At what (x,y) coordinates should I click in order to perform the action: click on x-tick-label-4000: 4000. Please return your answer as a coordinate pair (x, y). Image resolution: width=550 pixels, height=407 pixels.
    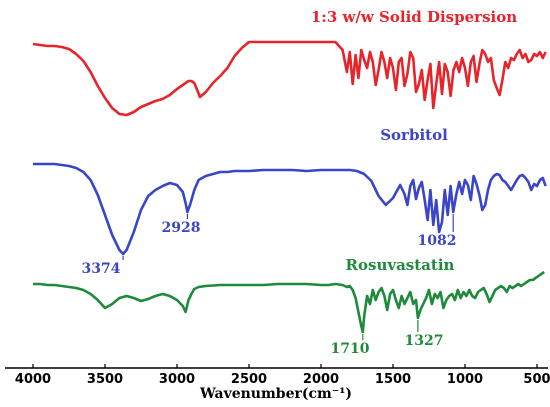
    Looking at the image, I should click on (33, 379).